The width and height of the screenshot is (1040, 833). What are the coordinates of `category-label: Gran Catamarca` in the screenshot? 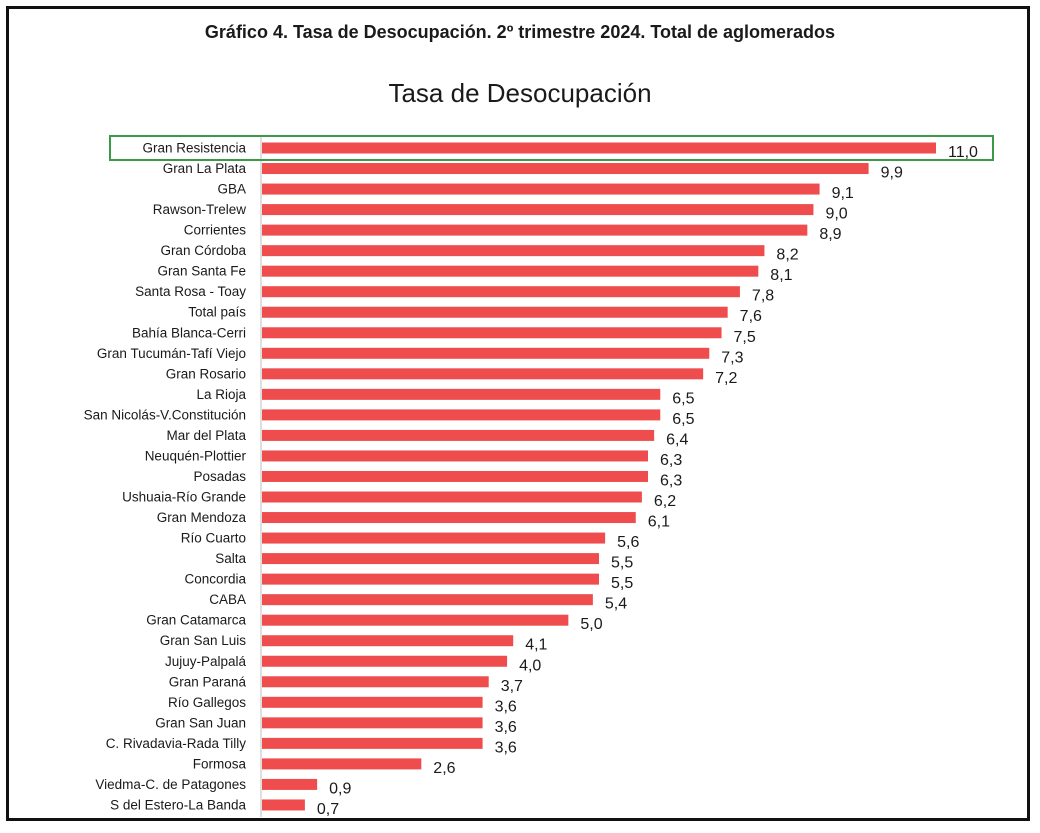 It's located at (196, 620).